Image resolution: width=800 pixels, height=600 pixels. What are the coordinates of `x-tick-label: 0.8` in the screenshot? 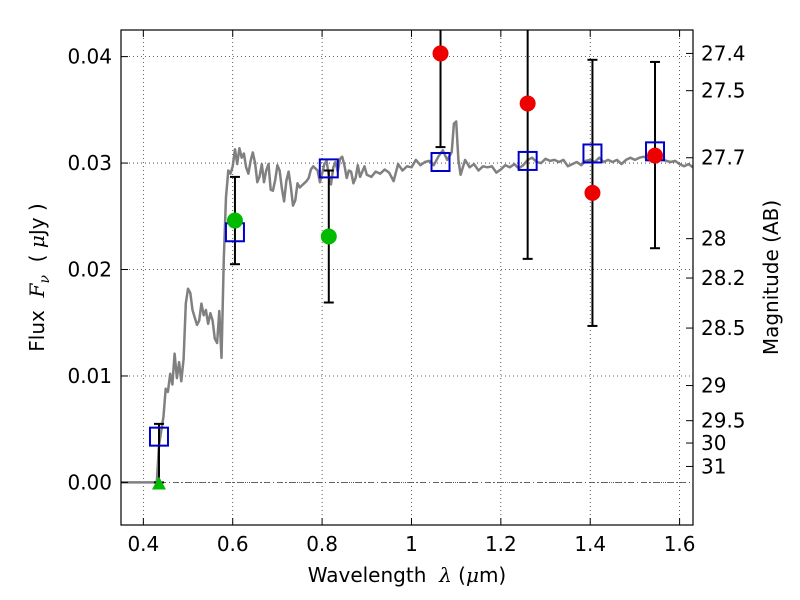 It's located at (322, 544).